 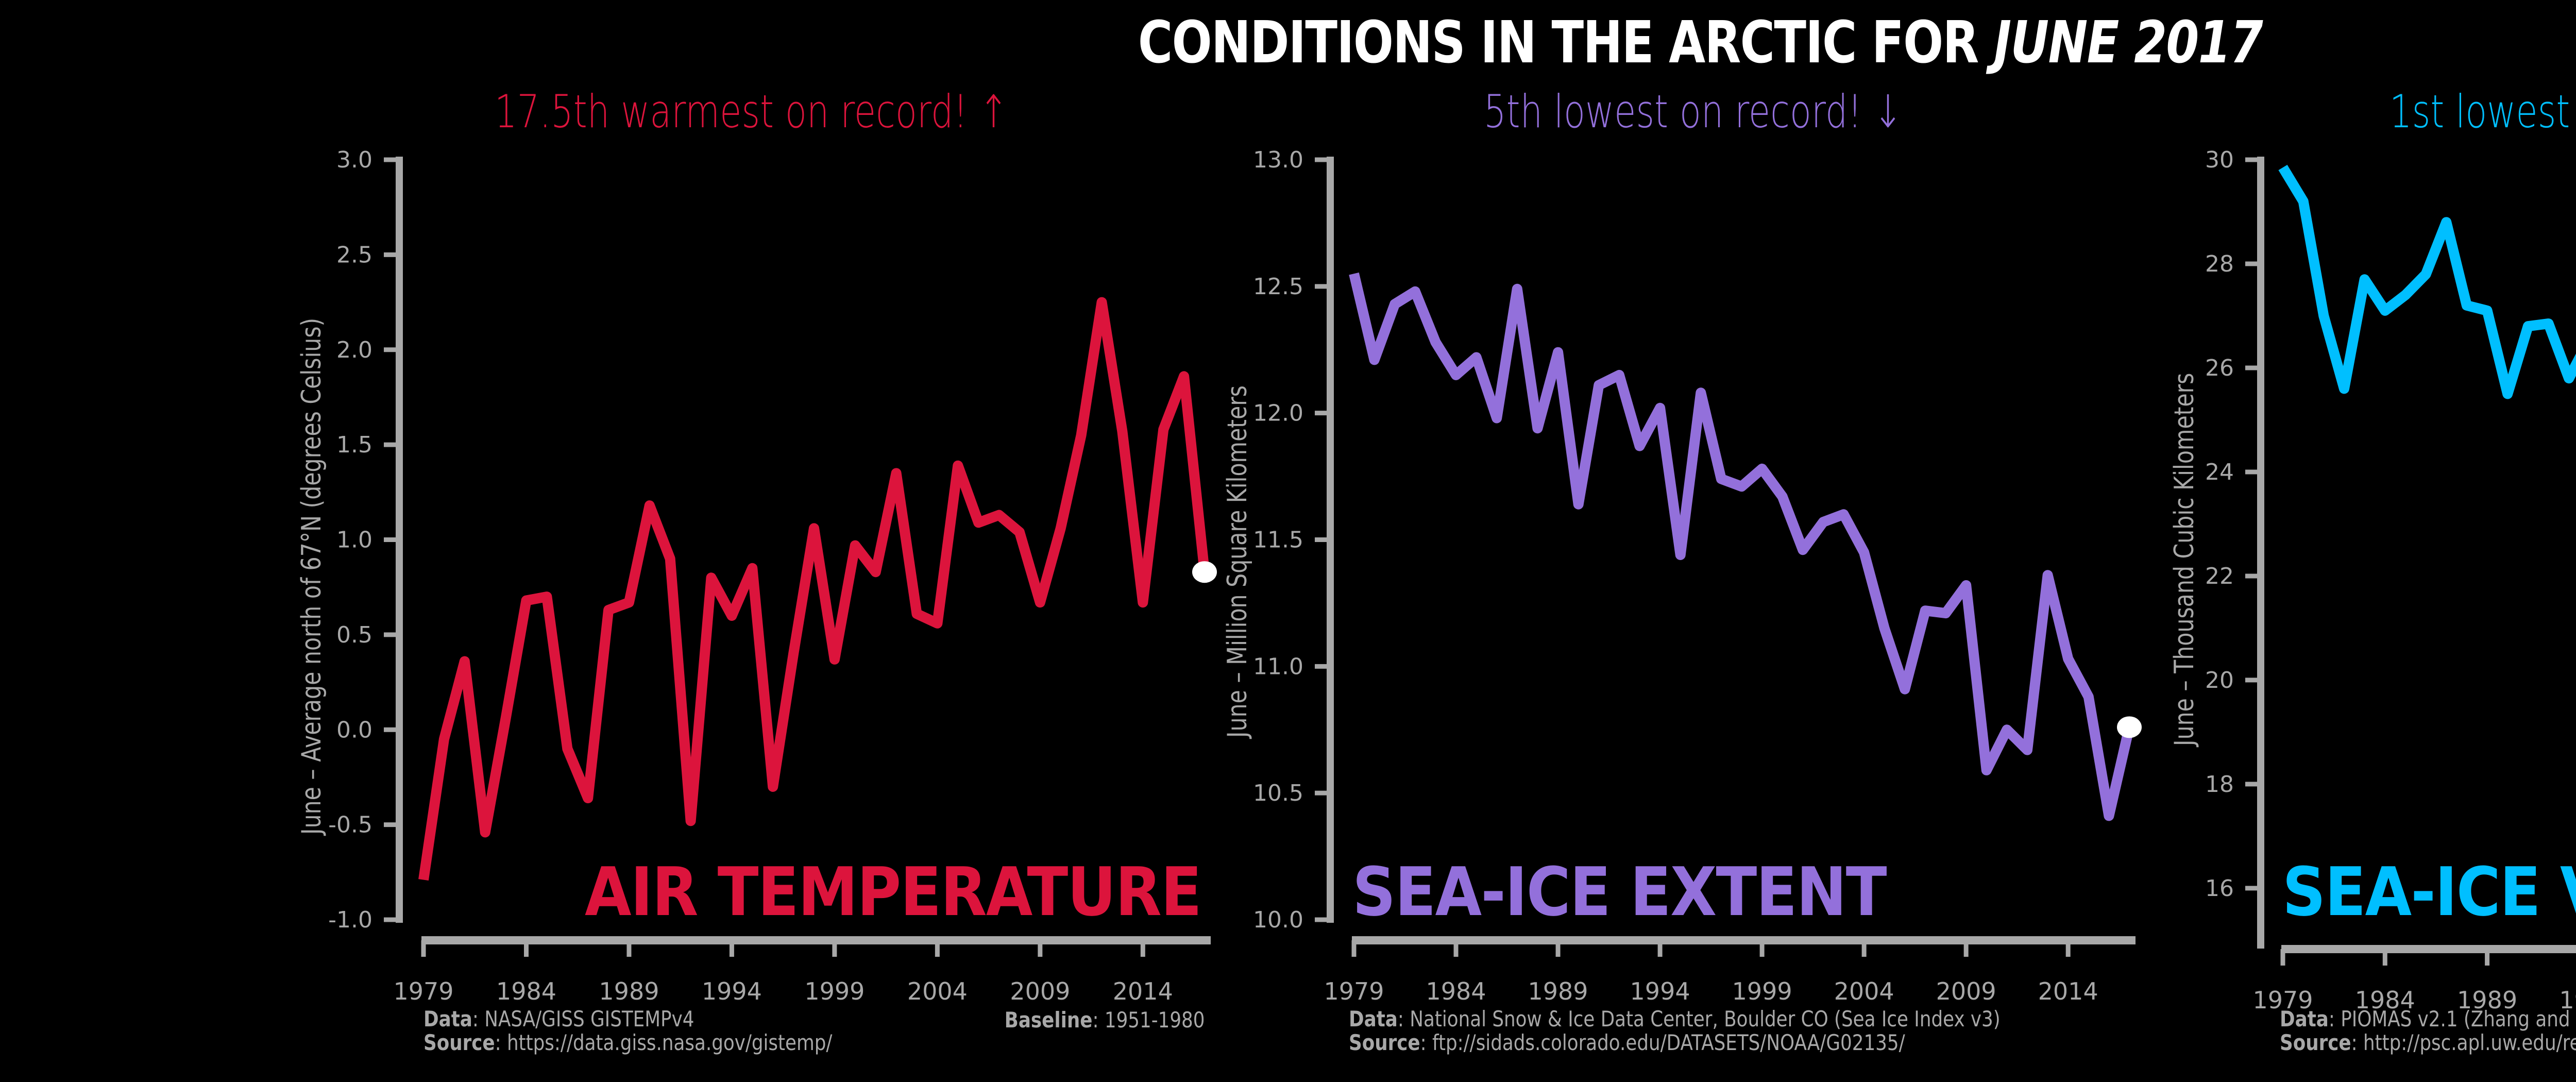 I want to click on footer-data-line: Data: NASA/GISS GISTEMPv4, so click(x=627, y=1019).